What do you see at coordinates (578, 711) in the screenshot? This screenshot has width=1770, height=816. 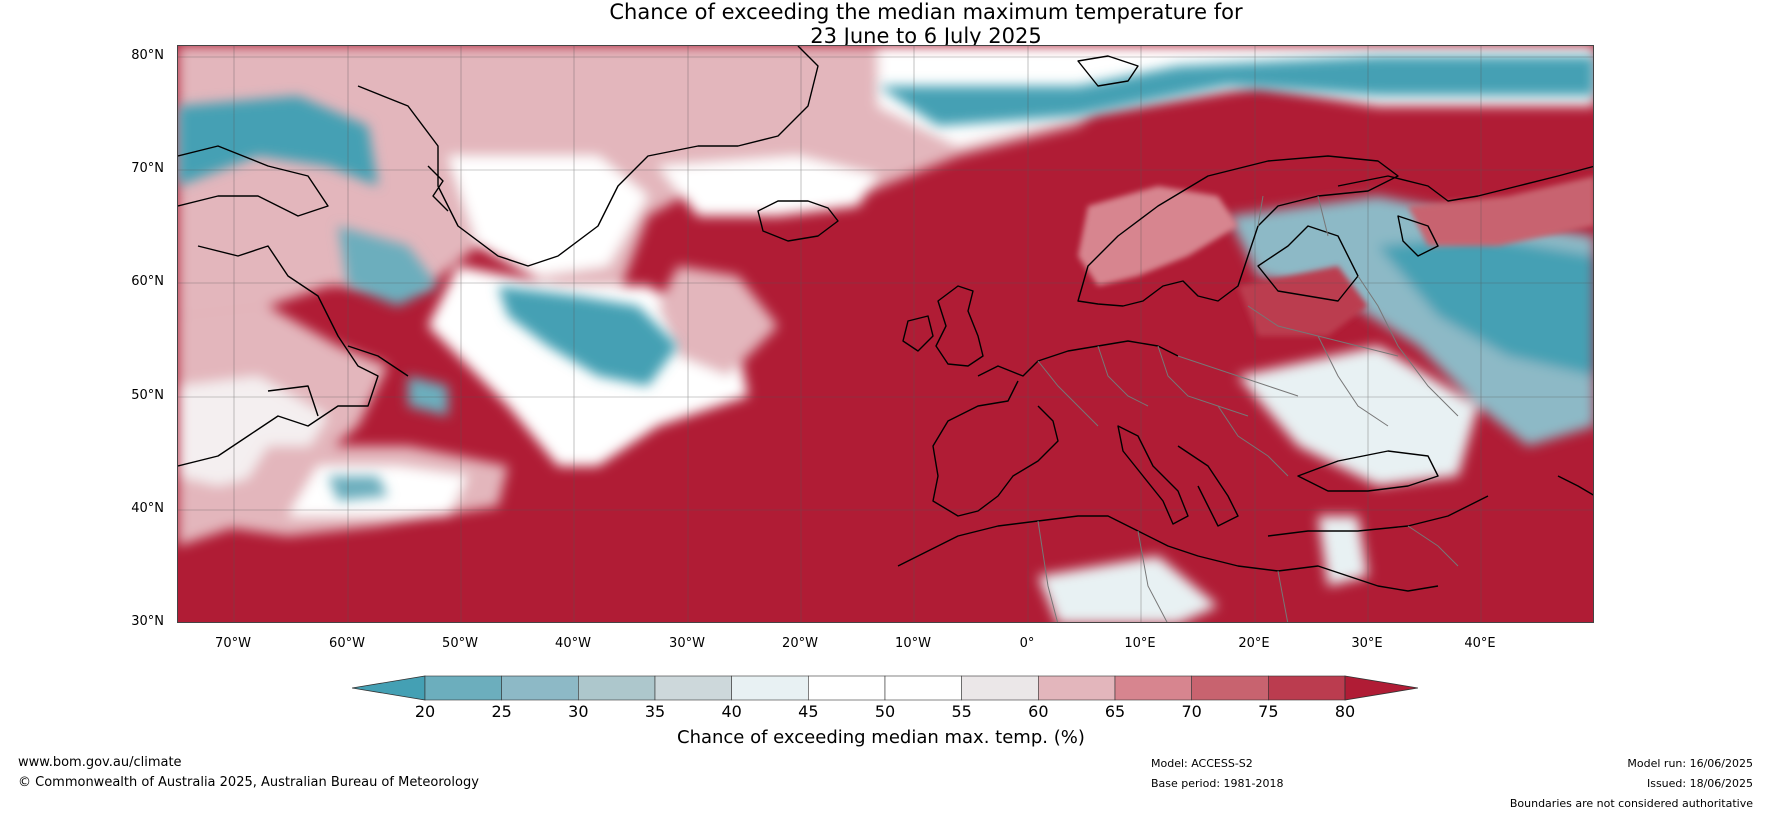 I see `colorbar-tick-label: 30` at bounding box center [578, 711].